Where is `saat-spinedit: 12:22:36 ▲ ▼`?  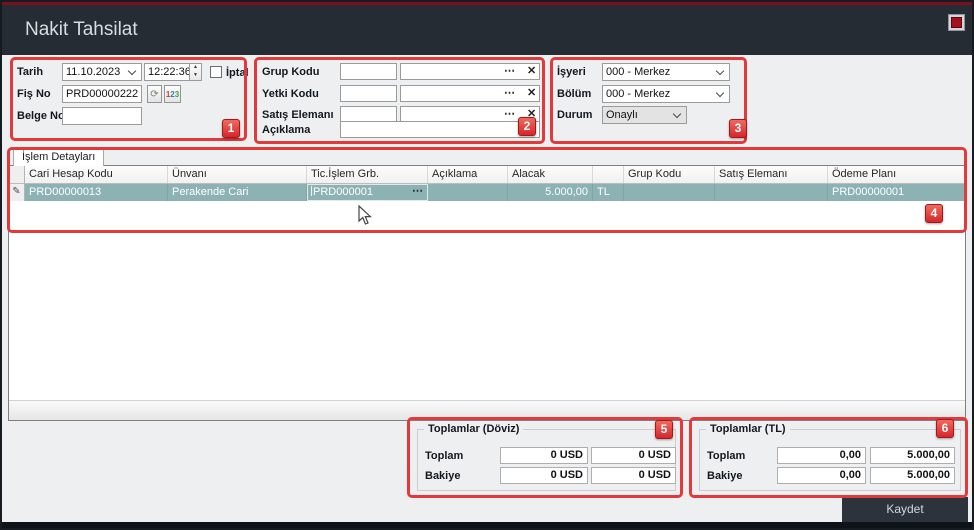
saat-spinedit: 12:22:36 ▲ ▼ is located at coordinates (173, 72).